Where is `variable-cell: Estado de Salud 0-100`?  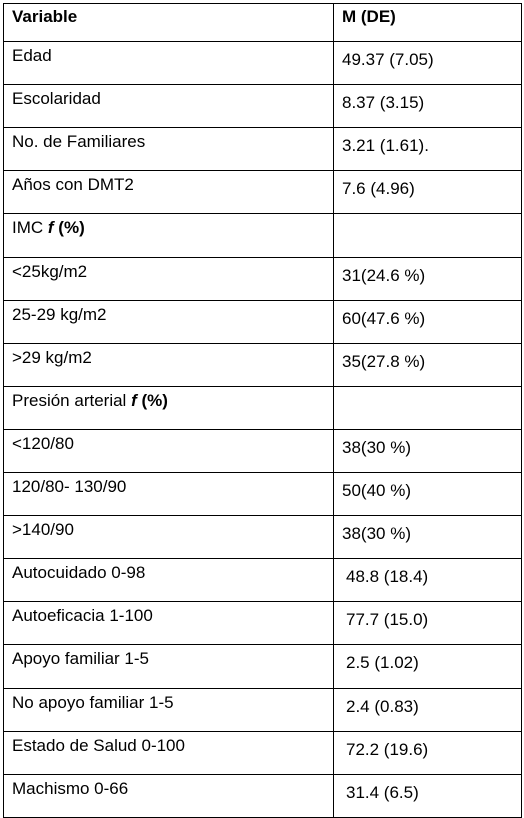 variable-cell: Estado de Salud 0-100 is located at coordinates (168, 752).